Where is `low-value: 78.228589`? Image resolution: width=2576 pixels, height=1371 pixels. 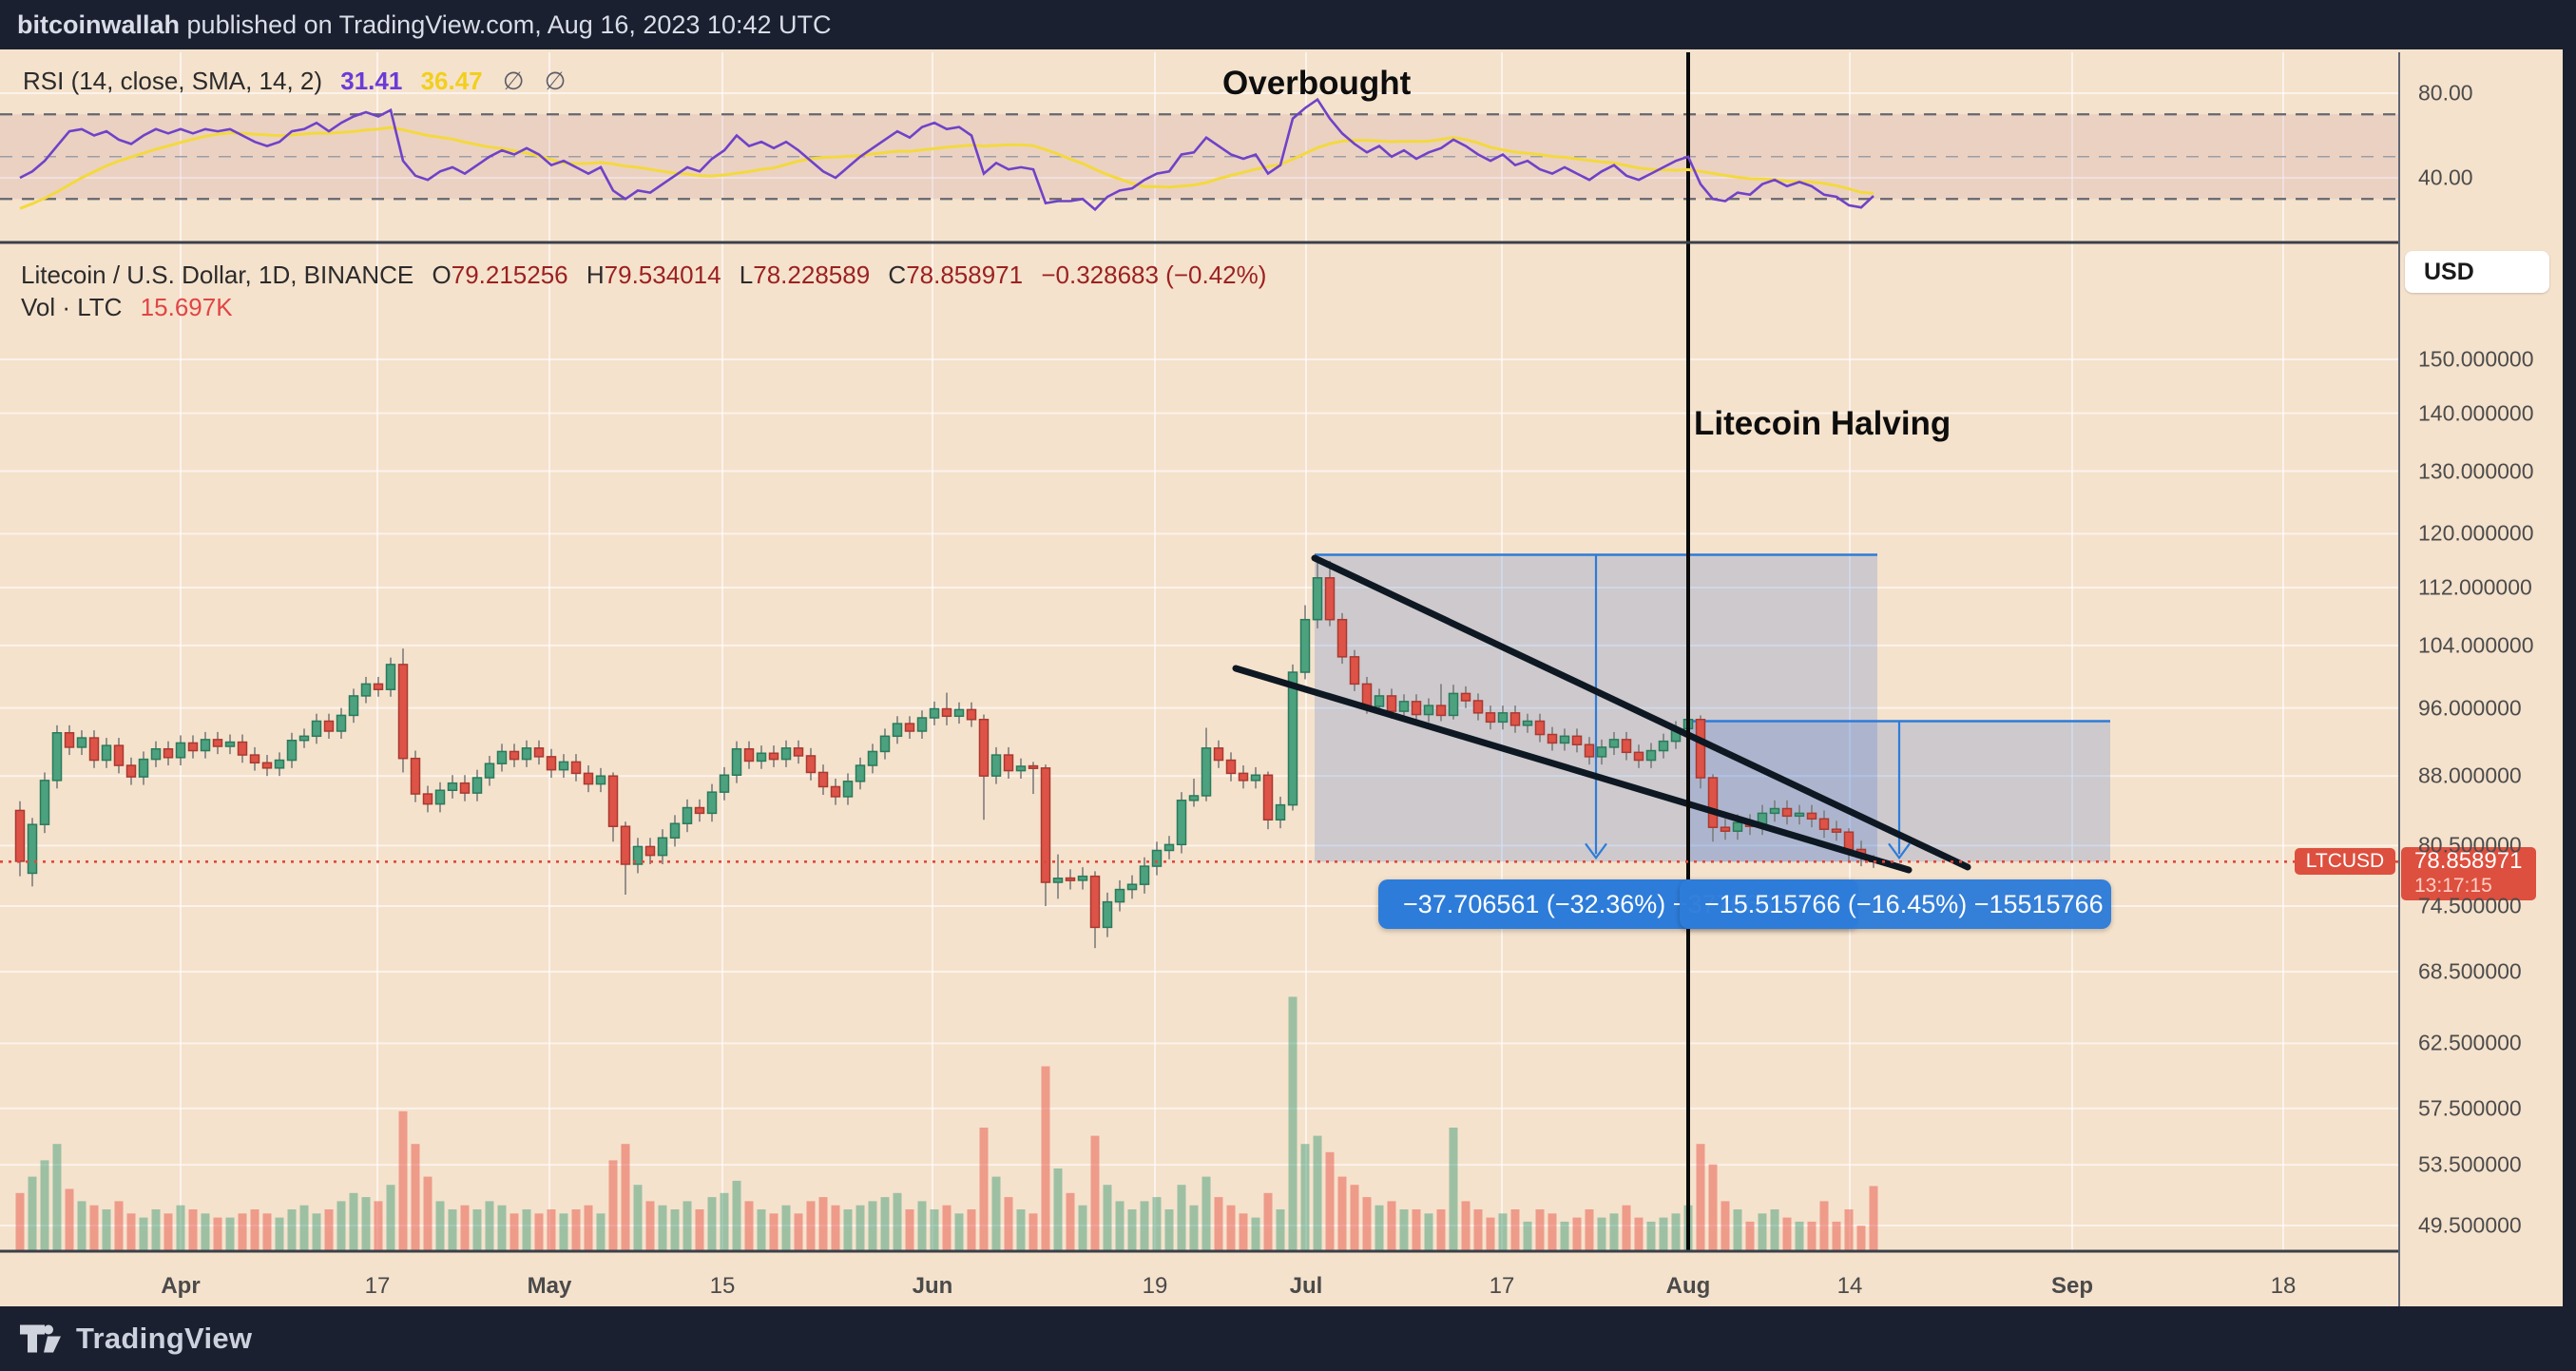
low-value: 78.228589 is located at coordinates (812, 275).